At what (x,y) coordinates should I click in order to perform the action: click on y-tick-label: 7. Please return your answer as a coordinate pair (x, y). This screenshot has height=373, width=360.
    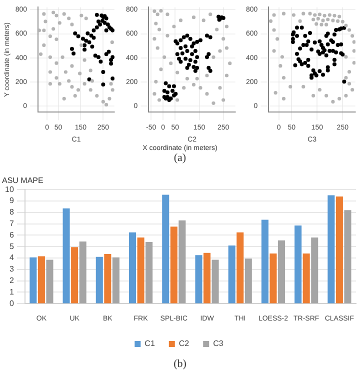
    Looking at the image, I should click on (11, 223).